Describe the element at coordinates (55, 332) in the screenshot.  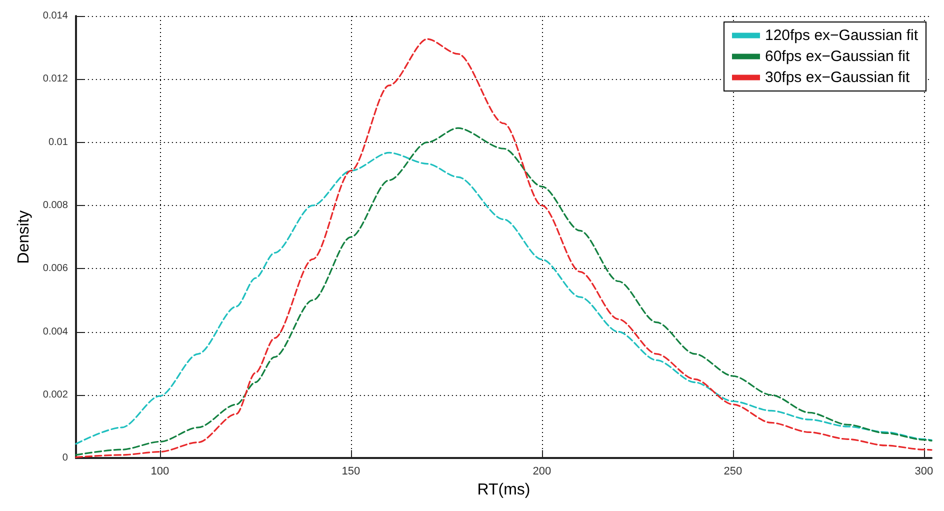
I see `y-tick-label: 0.004` at that location.